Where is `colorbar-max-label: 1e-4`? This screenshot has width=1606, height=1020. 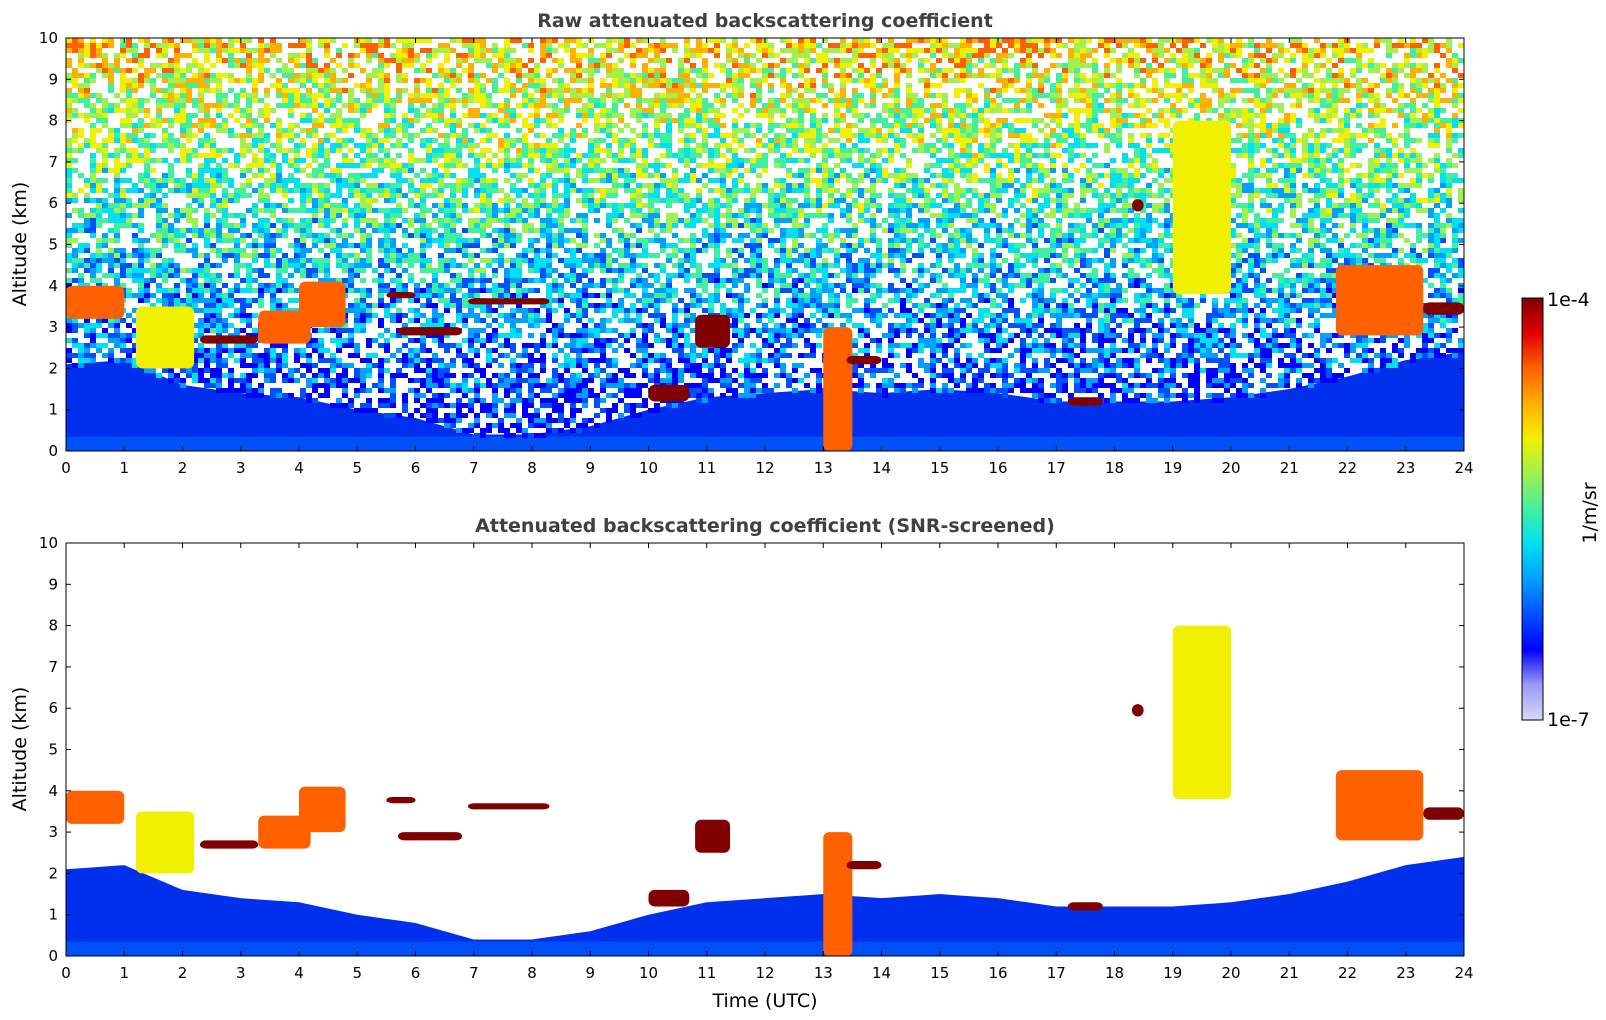 colorbar-max-label: 1e-4 is located at coordinates (1568, 300).